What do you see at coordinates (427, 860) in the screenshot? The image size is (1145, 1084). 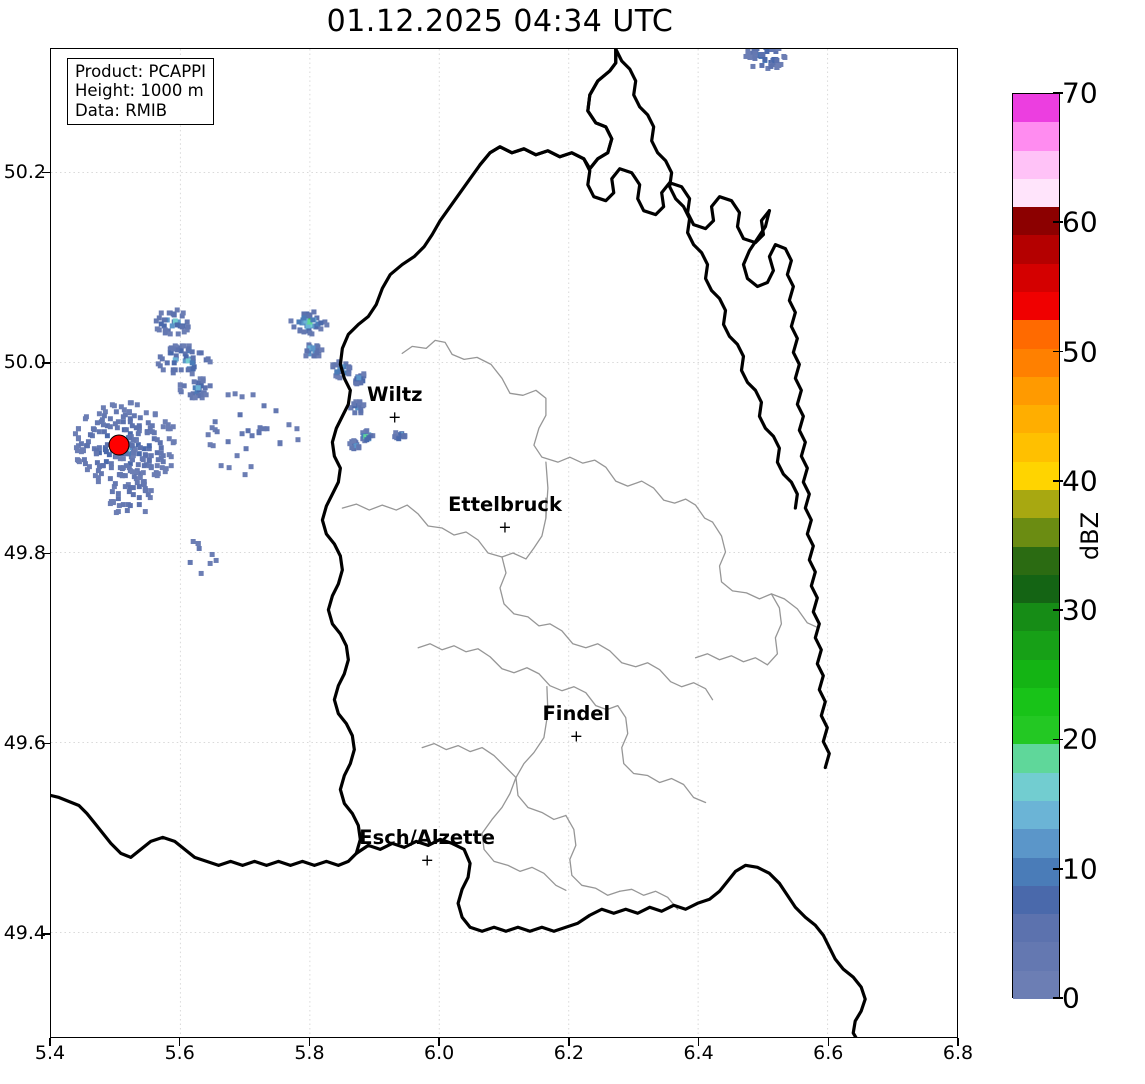 I see `city-marker: +` at bounding box center [427, 860].